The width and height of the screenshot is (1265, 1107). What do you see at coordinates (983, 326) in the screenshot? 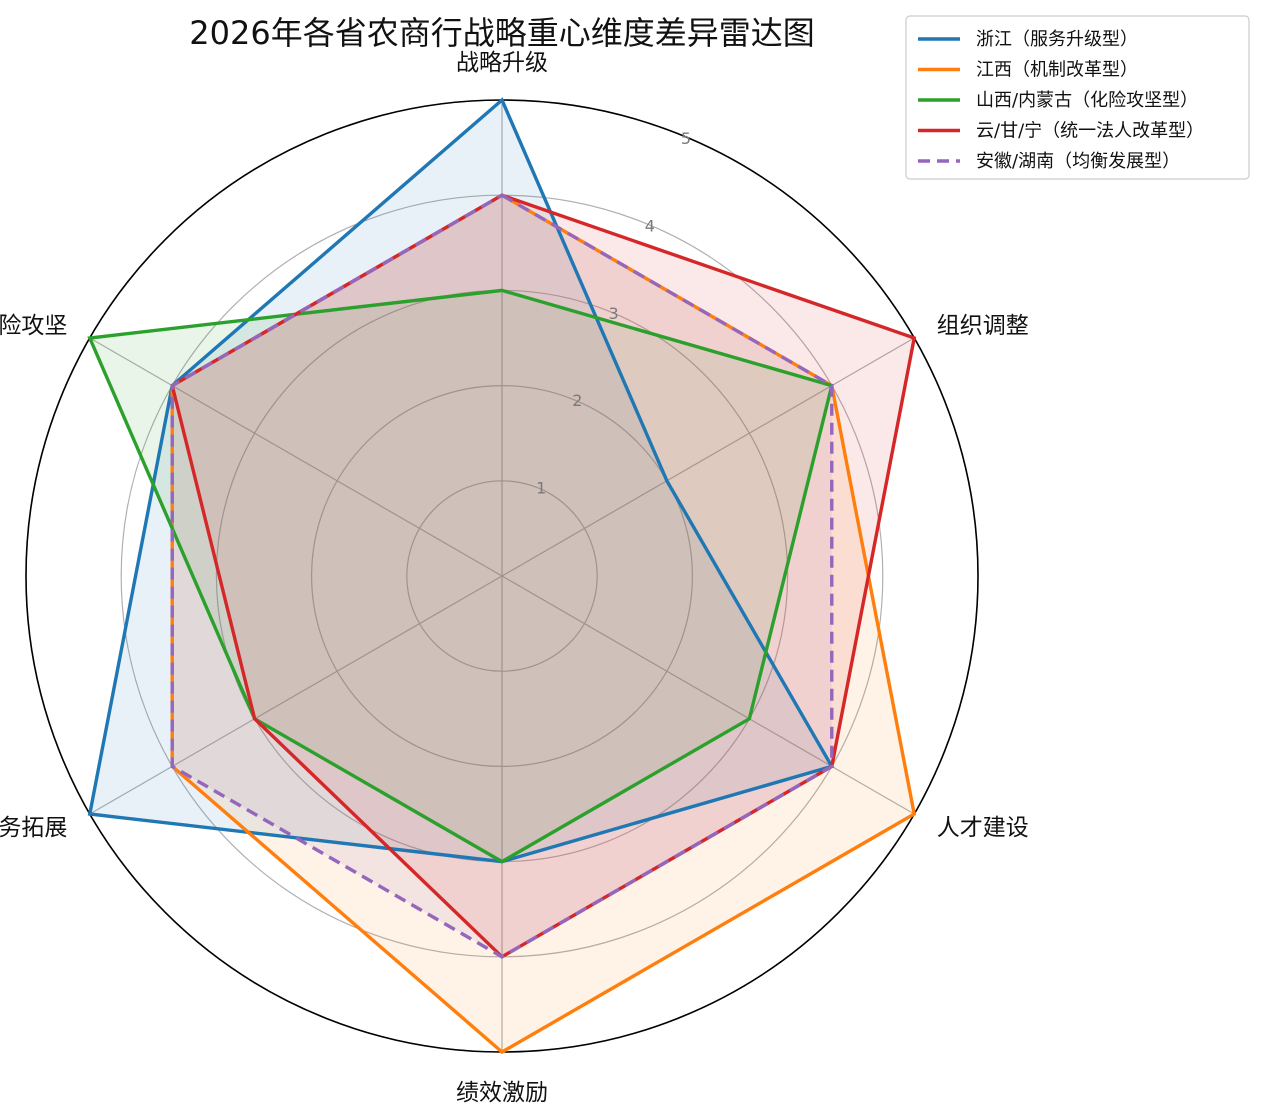
I see `axis-label: 组织调整` at bounding box center [983, 326].